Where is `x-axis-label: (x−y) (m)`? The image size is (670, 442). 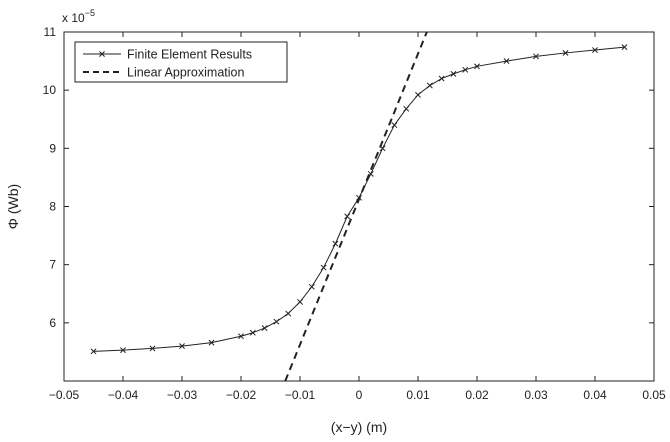 x-axis-label: (x−y) (m) is located at coordinates (359, 427).